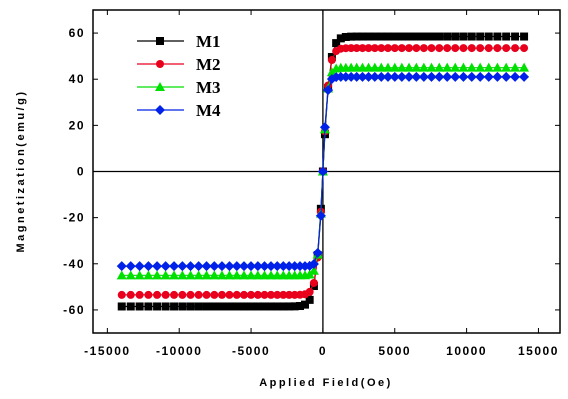 This screenshot has width=568, height=399. What do you see at coordinates (77, 125) in the screenshot?
I see `y-tick-label: 20` at bounding box center [77, 125].